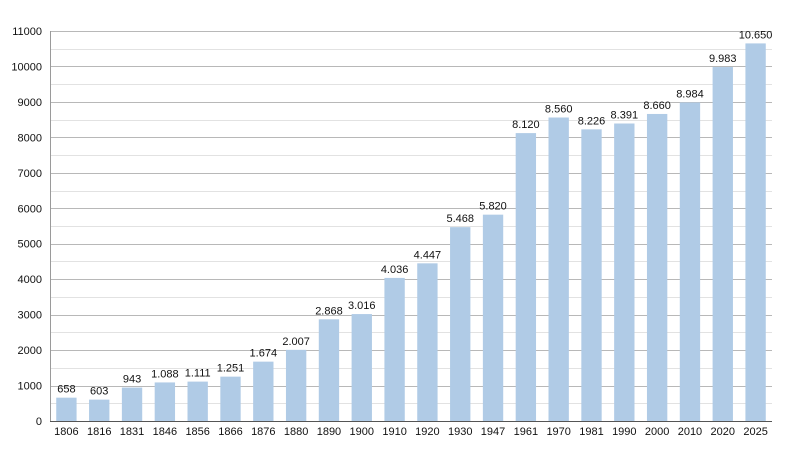 The width and height of the screenshot is (800, 450). I want to click on x-tick-label: 1961, so click(526, 432).